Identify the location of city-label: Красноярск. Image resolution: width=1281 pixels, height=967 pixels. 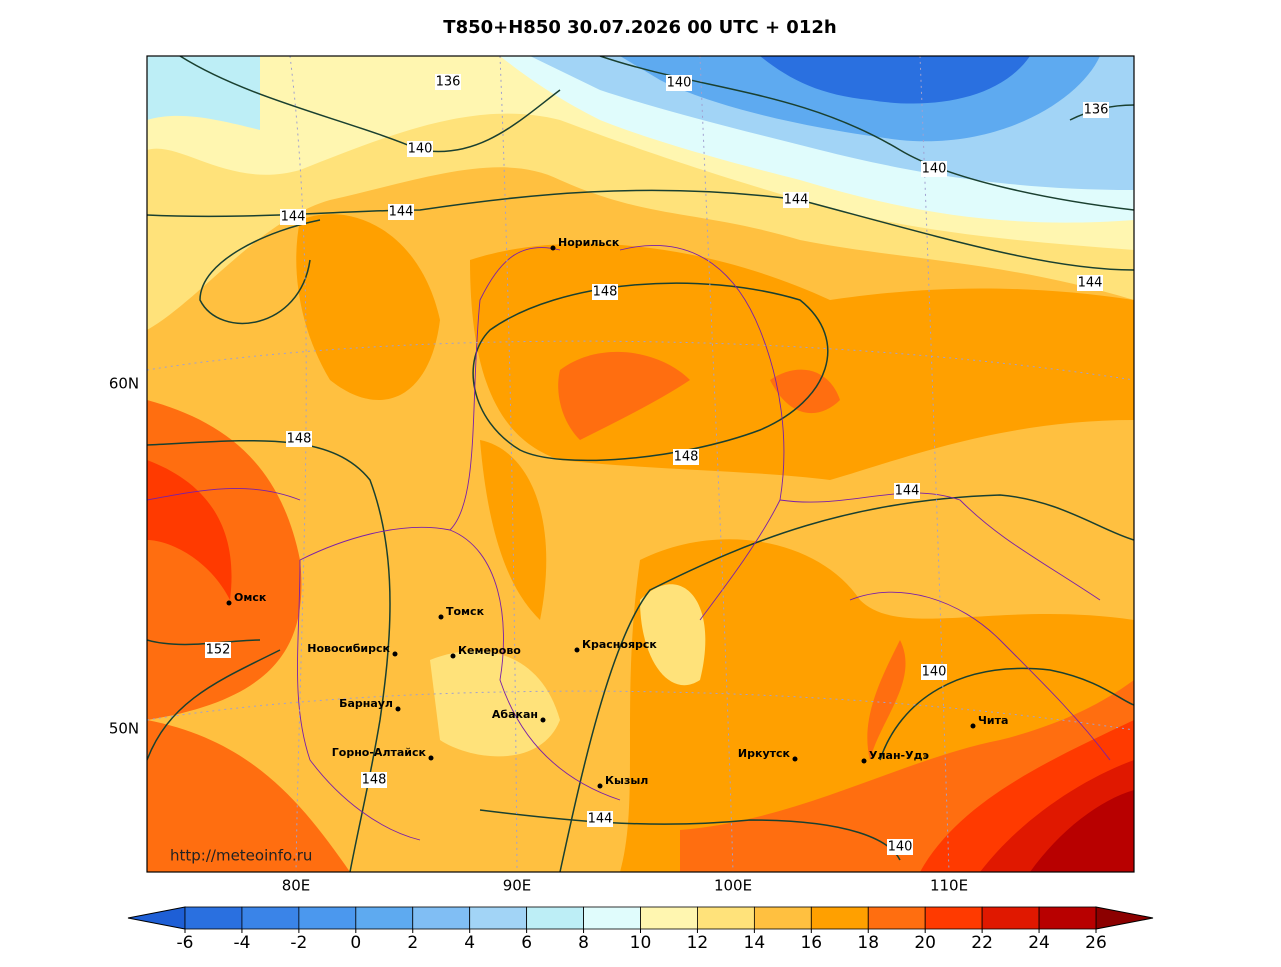
(619, 644).